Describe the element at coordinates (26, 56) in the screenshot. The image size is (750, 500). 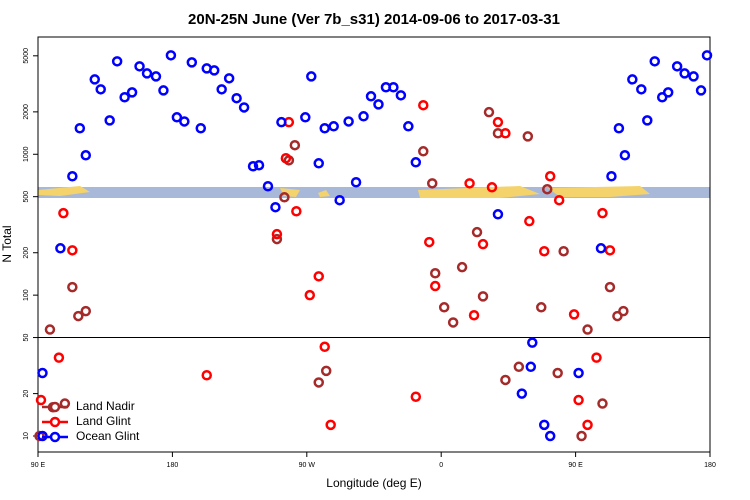
I see `y-tick-label: 5000` at that location.